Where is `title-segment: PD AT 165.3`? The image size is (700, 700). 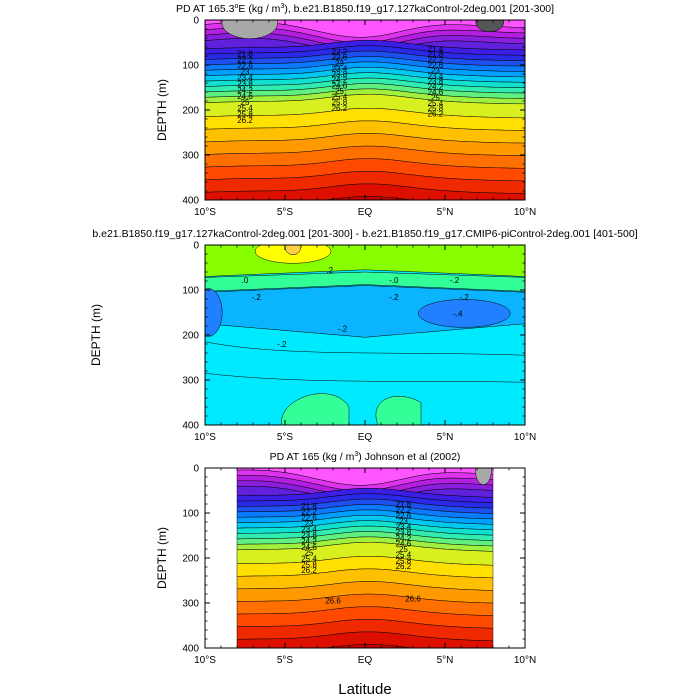
title-segment: PD AT 165.3 is located at coordinates (205, 9).